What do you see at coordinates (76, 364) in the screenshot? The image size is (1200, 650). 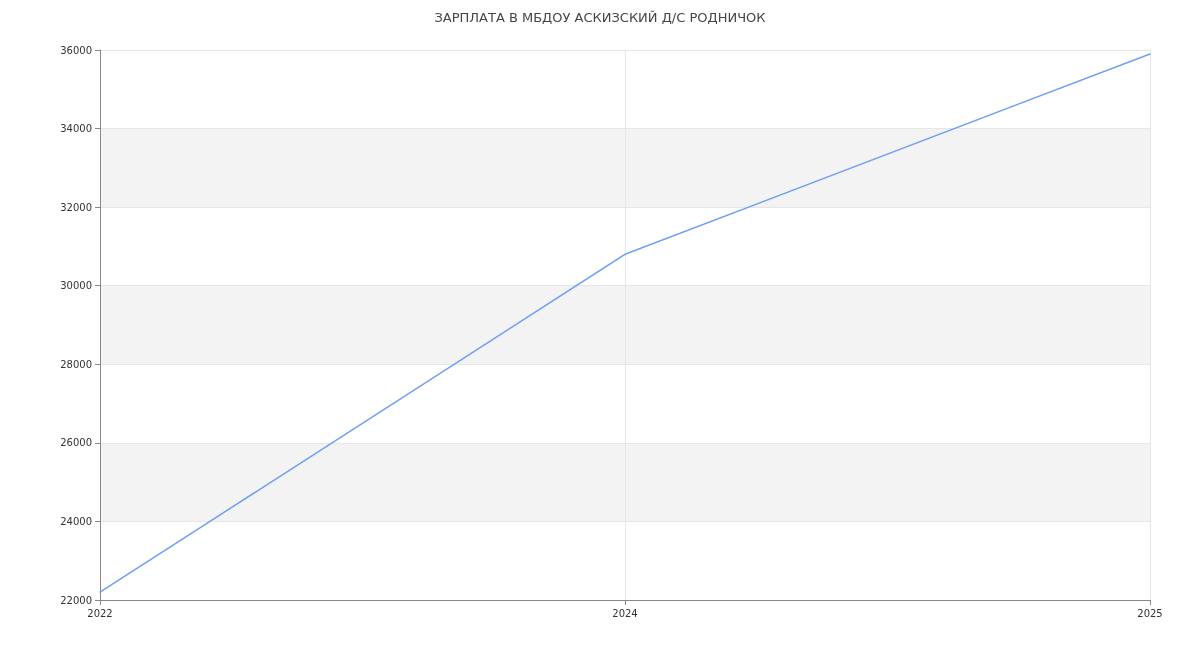 I see `y-tick-label: 28000` at bounding box center [76, 364].